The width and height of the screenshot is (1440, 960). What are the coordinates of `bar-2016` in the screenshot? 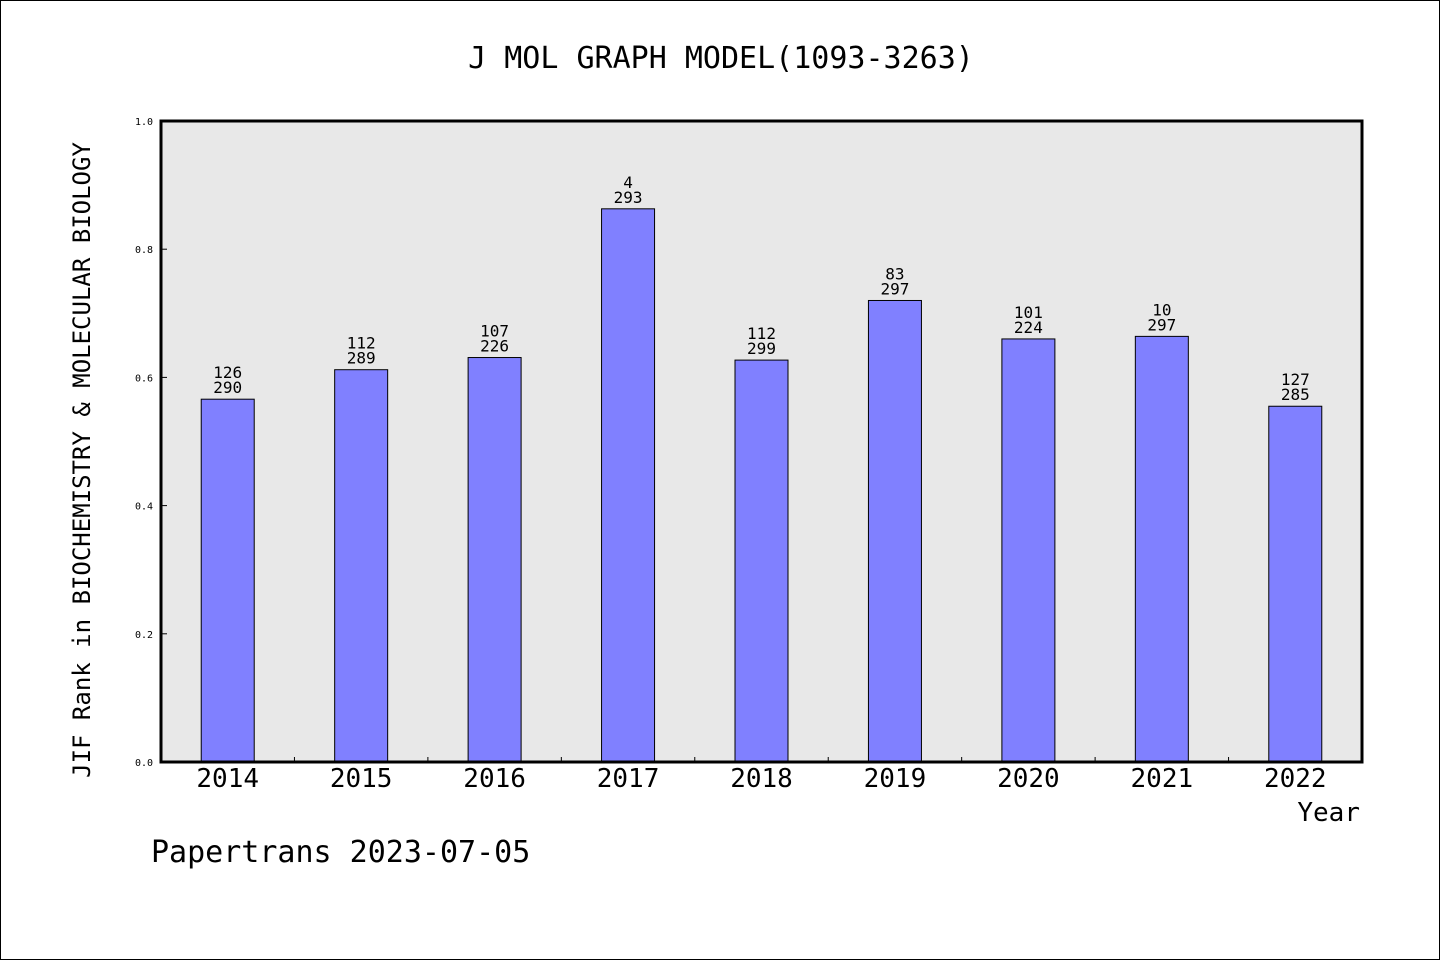 It's located at (494, 560).